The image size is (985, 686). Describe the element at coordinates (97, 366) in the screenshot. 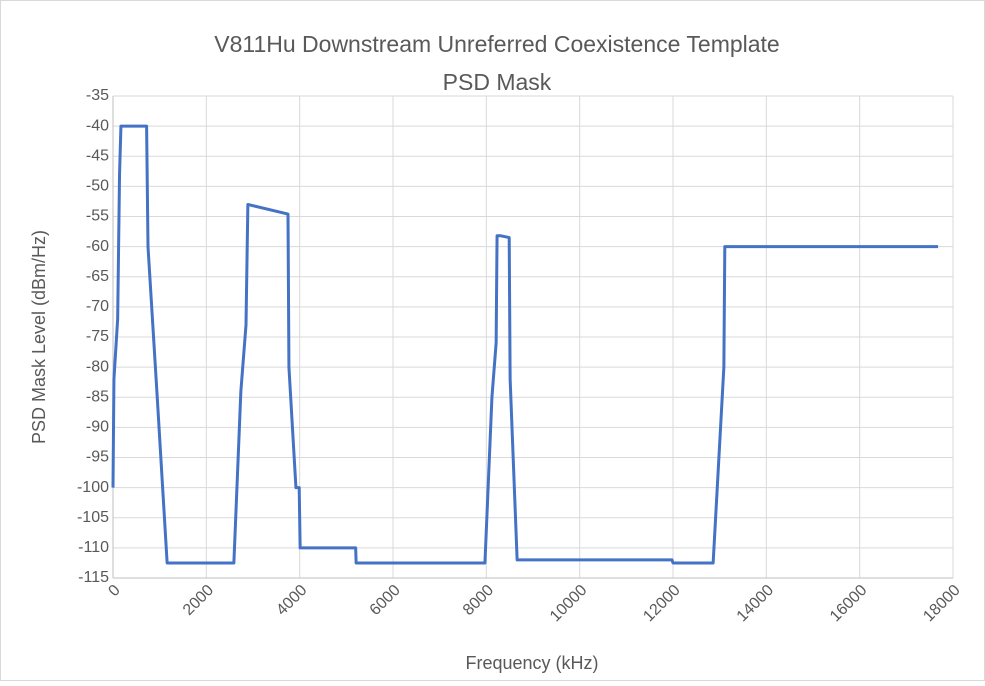

I see `y-tick-label: -80` at that location.